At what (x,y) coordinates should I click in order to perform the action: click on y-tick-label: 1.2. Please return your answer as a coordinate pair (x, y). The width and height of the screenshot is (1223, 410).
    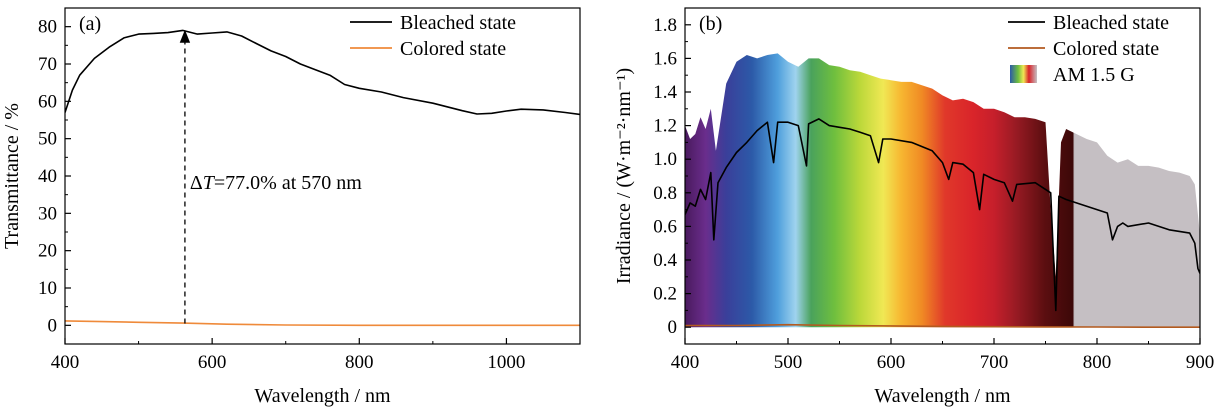
    Looking at the image, I should click on (665, 126).